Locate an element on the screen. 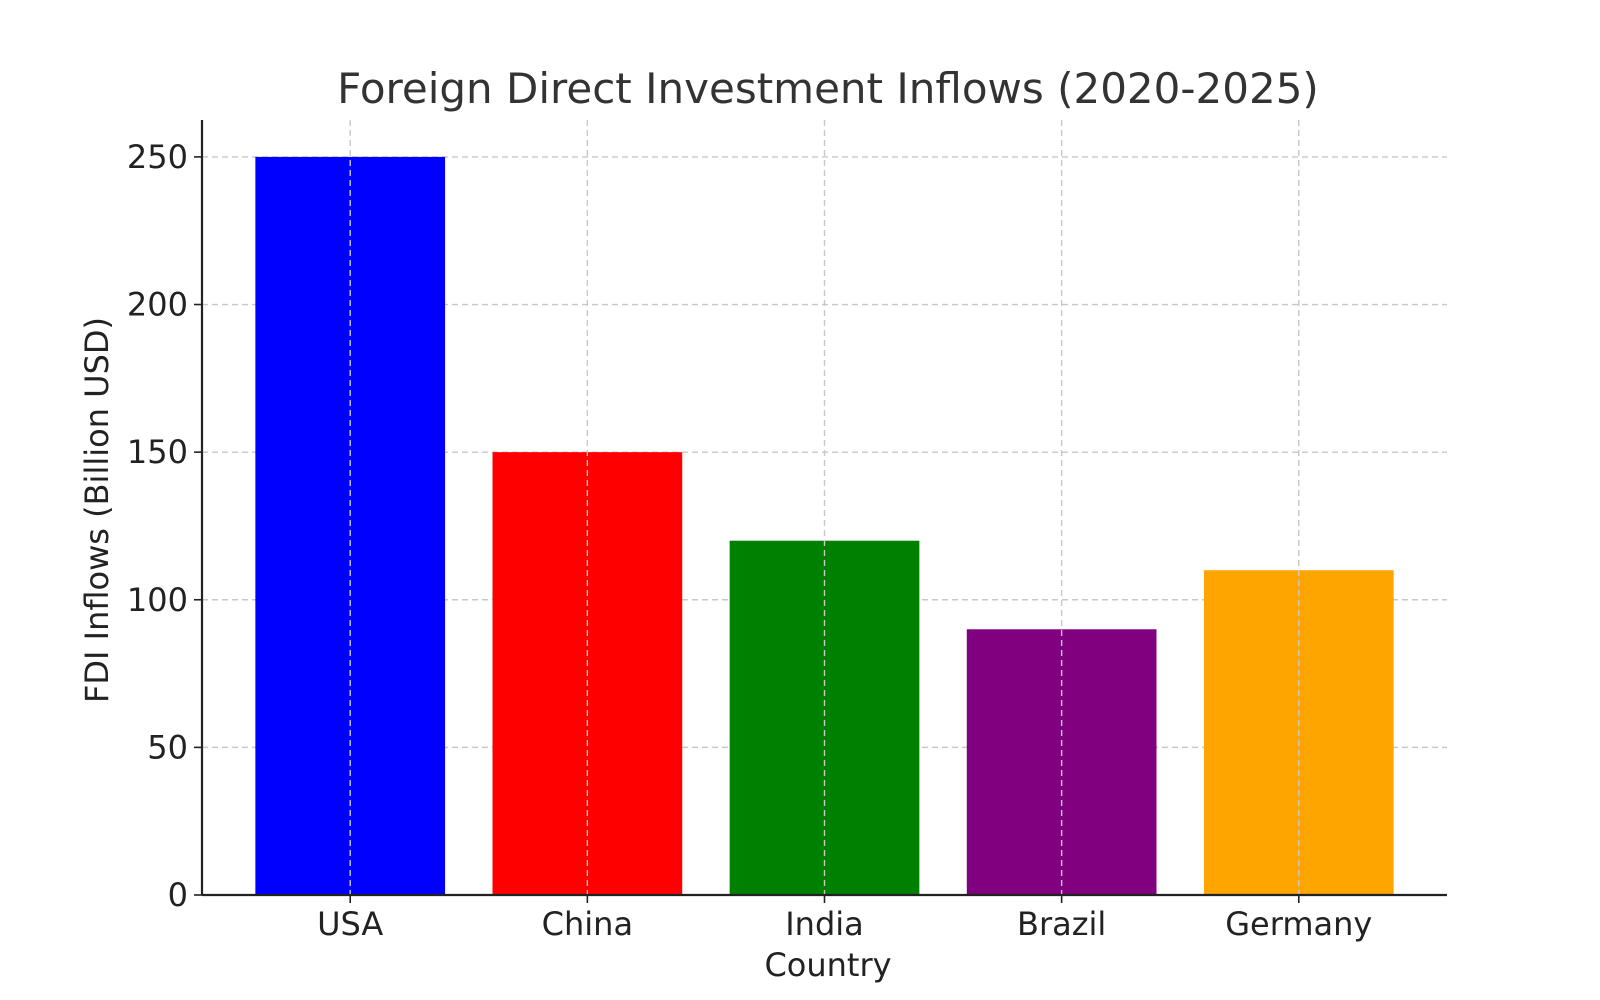 The height and width of the screenshot is (1000, 1600). x-tick-label: Brazil is located at coordinates (1061, 924).